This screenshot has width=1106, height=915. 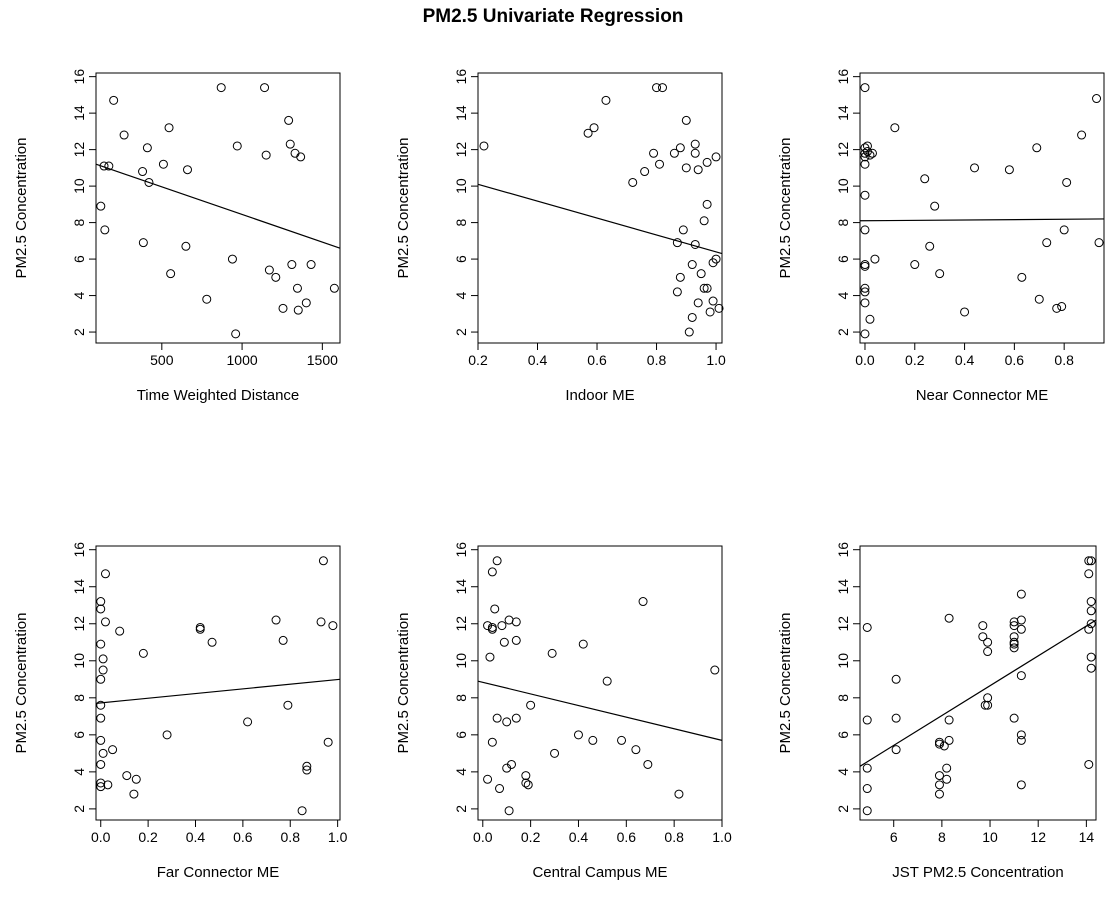 I want to click on x-tick-label: 1000, so click(x=242, y=360).